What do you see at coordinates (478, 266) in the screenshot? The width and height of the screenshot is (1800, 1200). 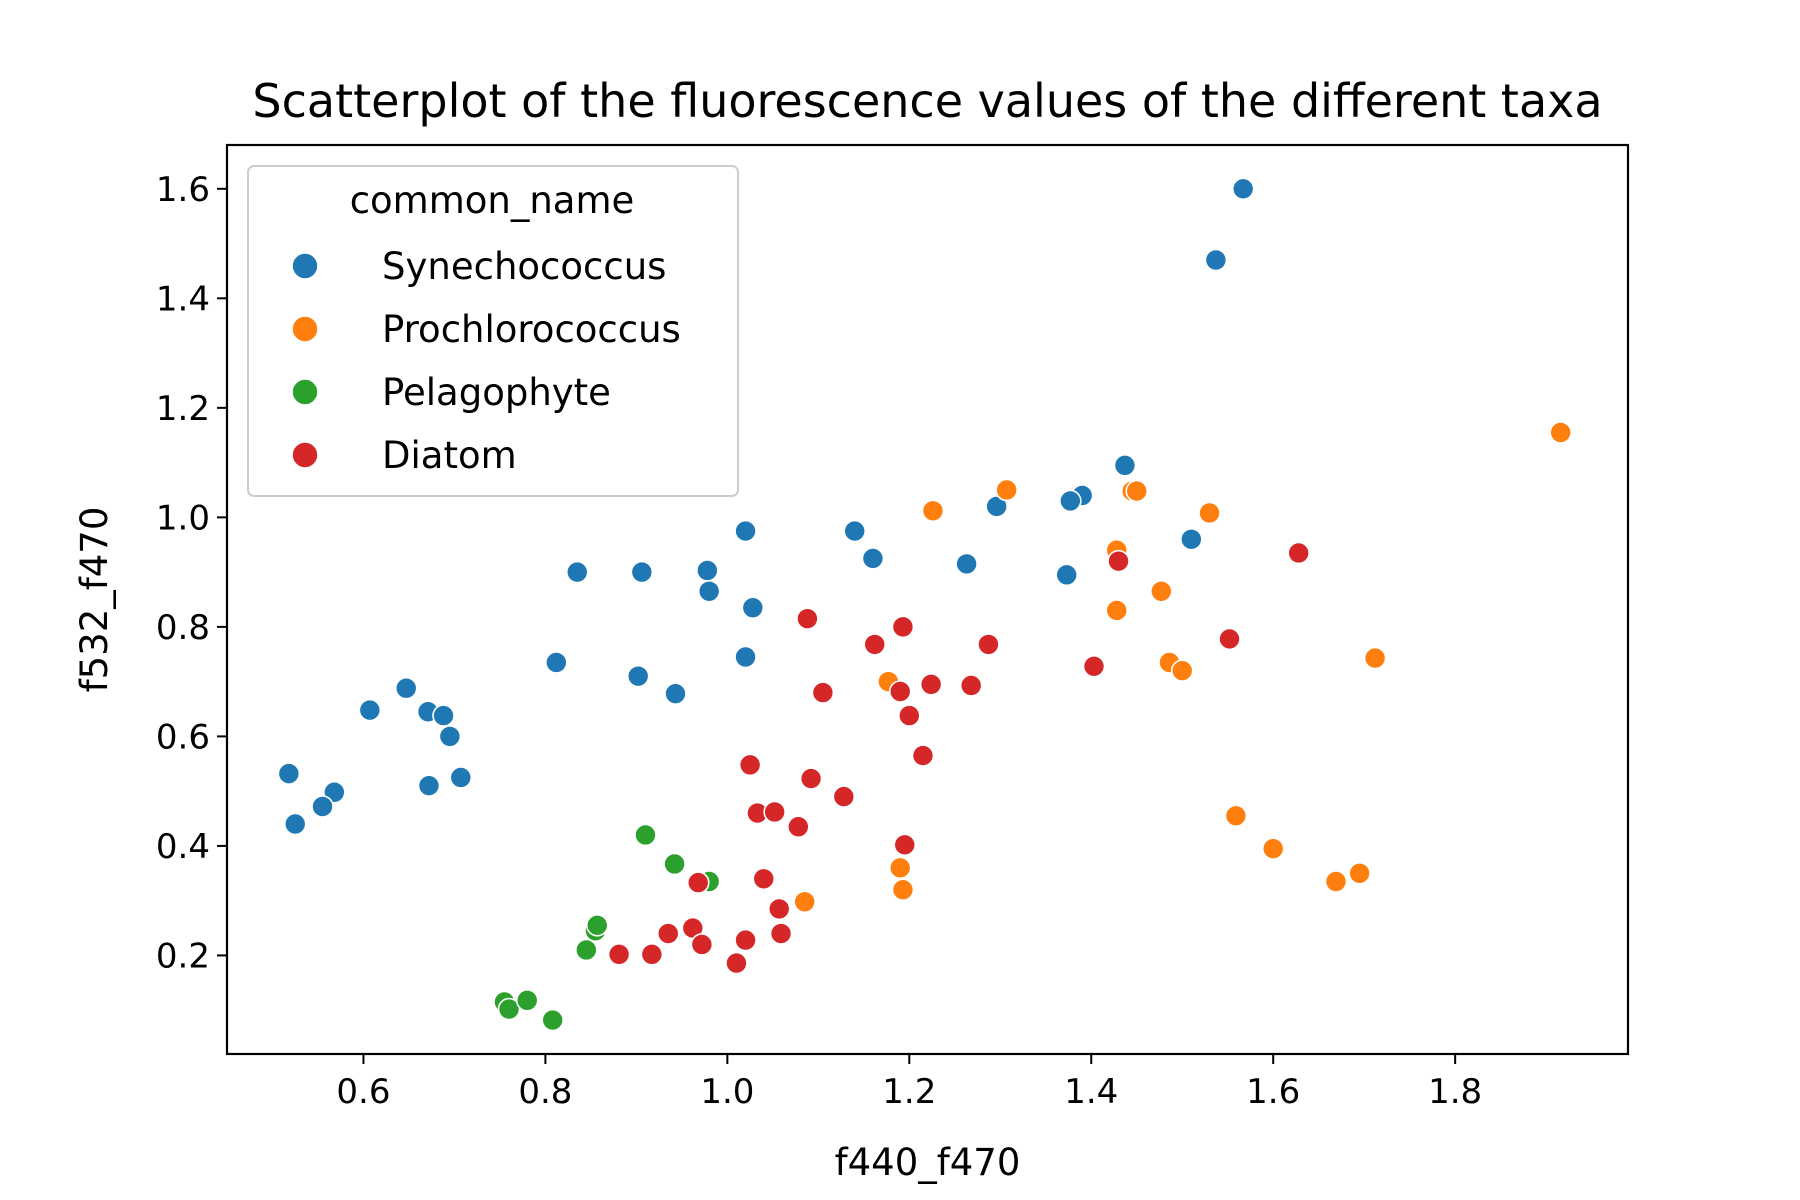 I see `legend-entry: Synechococcus` at bounding box center [478, 266].